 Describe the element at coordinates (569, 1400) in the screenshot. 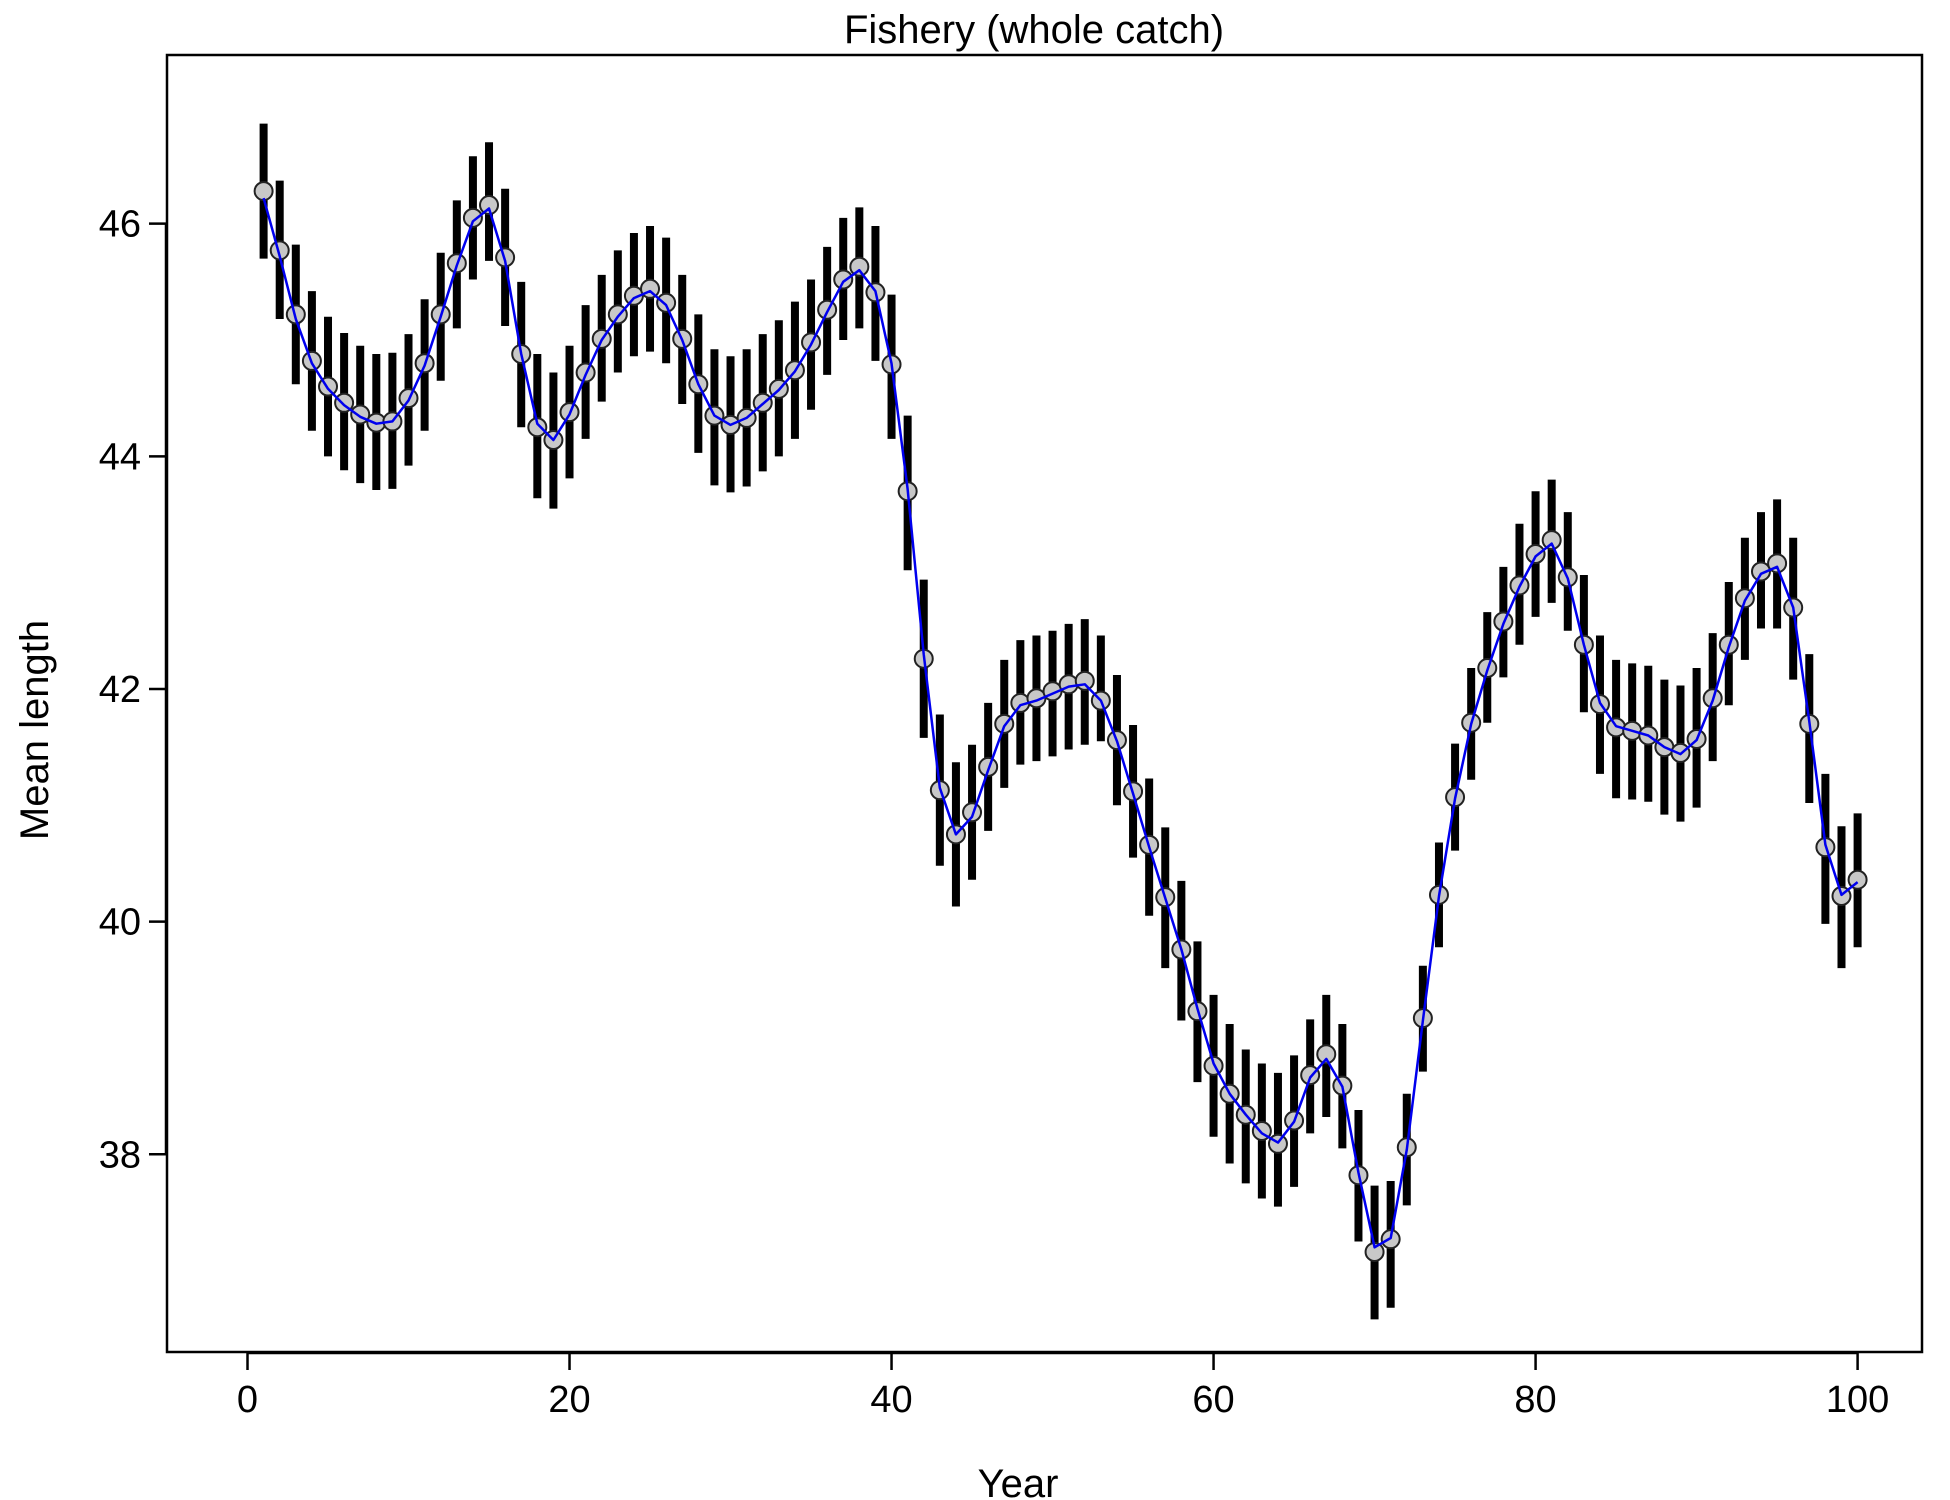

I see `x-tick-label: 20` at that location.